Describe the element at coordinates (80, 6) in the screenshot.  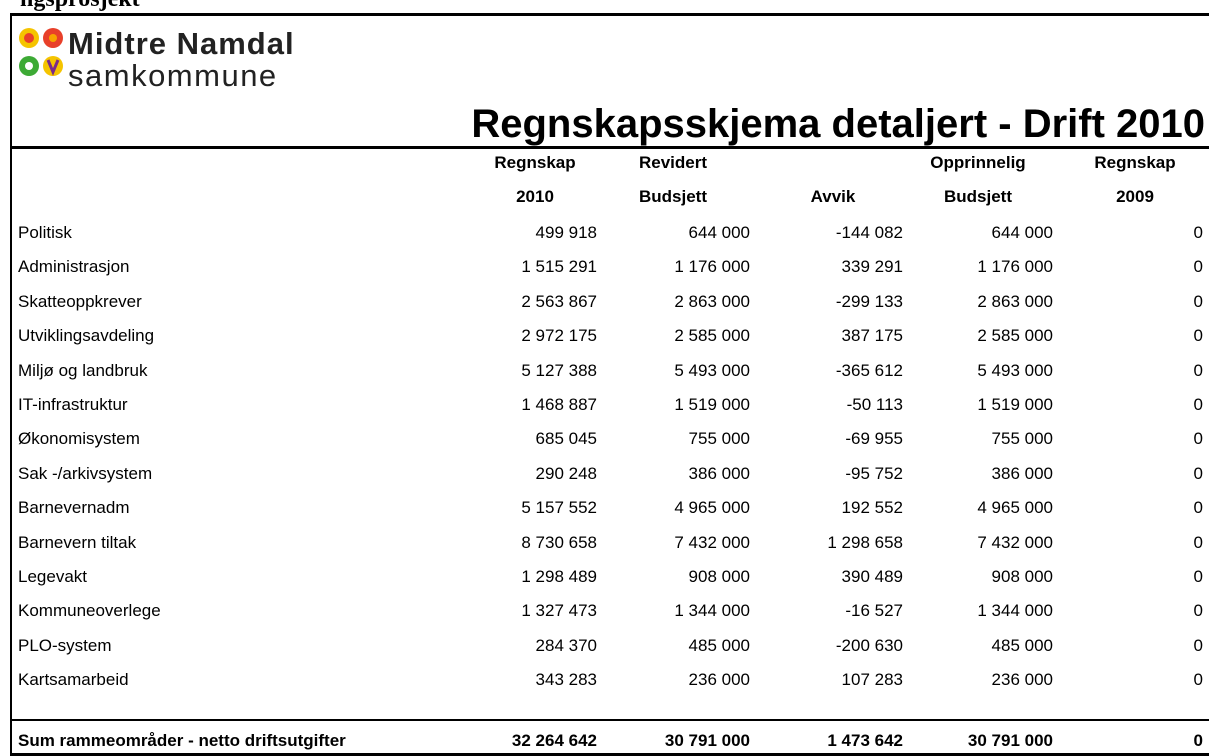
I see `cut-heading: ngsprosjekt` at that location.